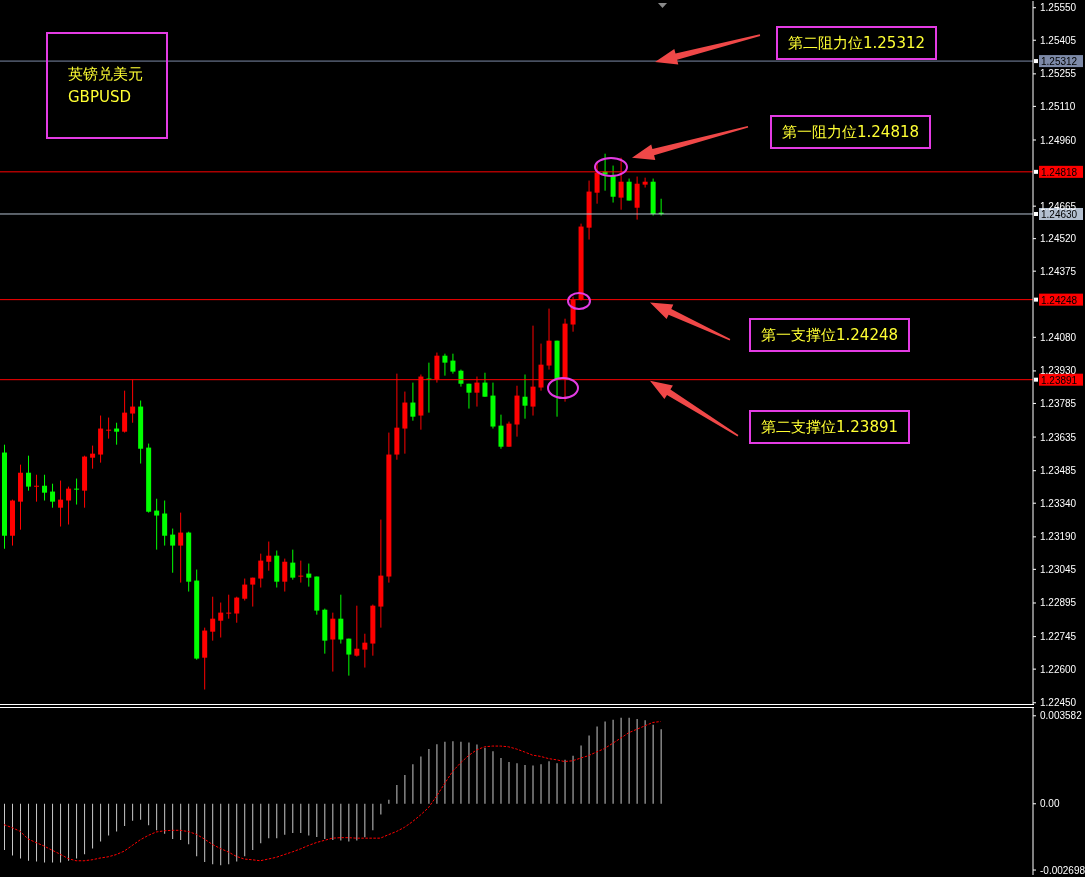 Image resolution: width=1085 pixels, height=877 pixels. I want to click on y-tick-label: 1.25255, so click(1058, 74).